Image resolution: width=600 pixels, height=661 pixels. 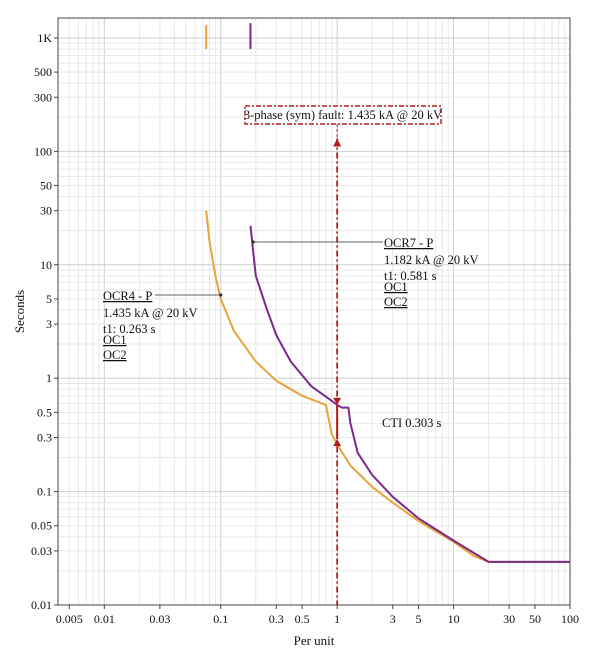 What do you see at coordinates (253, 242) in the screenshot?
I see `ocr7-leader-dot` at bounding box center [253, 242].